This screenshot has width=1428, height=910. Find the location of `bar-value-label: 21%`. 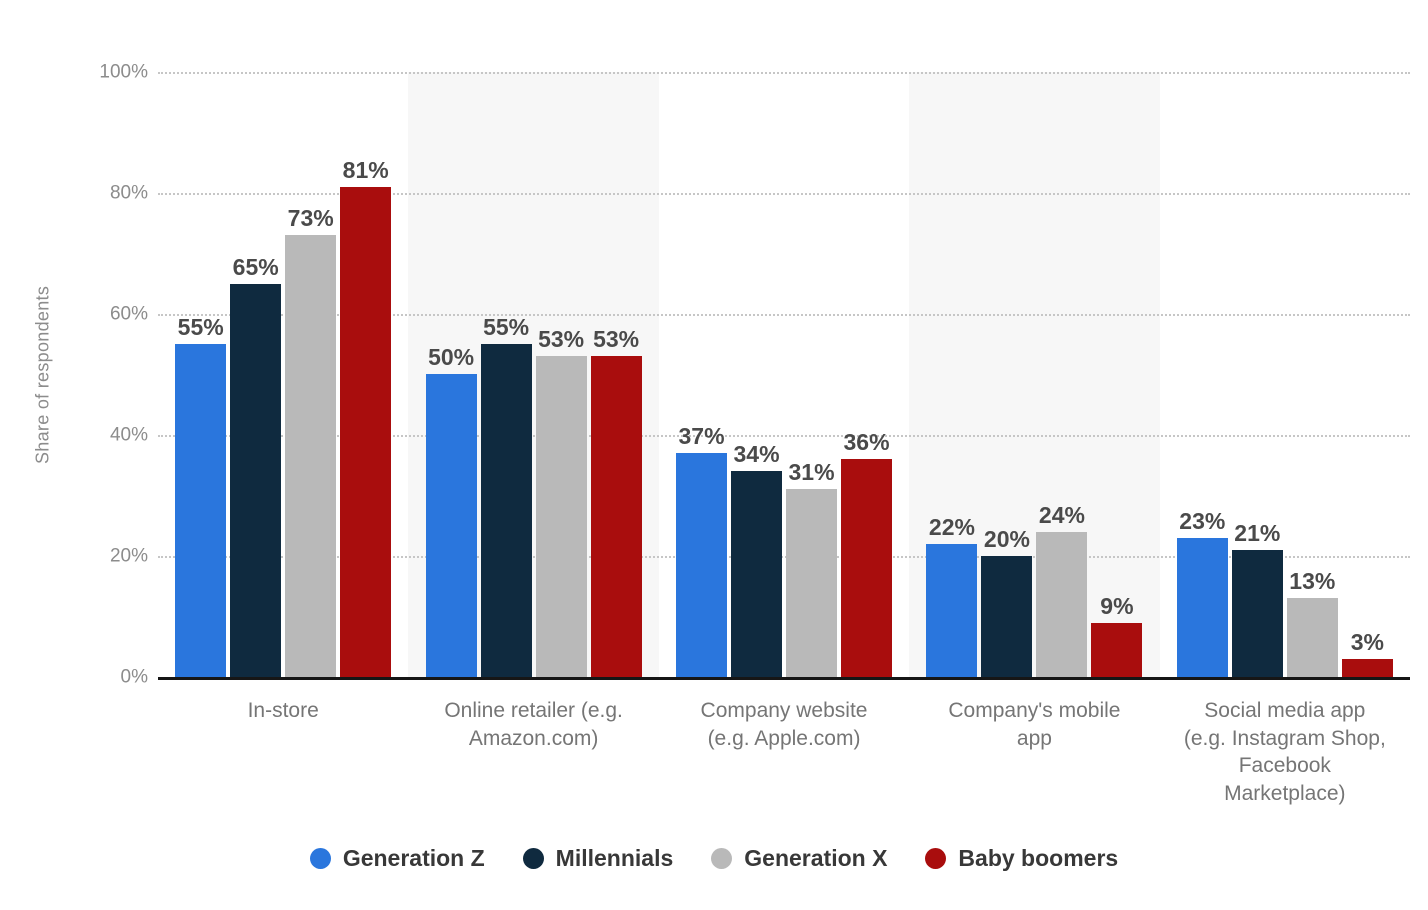

bar-value-label: 21% is located at coordinates (1257, 533).